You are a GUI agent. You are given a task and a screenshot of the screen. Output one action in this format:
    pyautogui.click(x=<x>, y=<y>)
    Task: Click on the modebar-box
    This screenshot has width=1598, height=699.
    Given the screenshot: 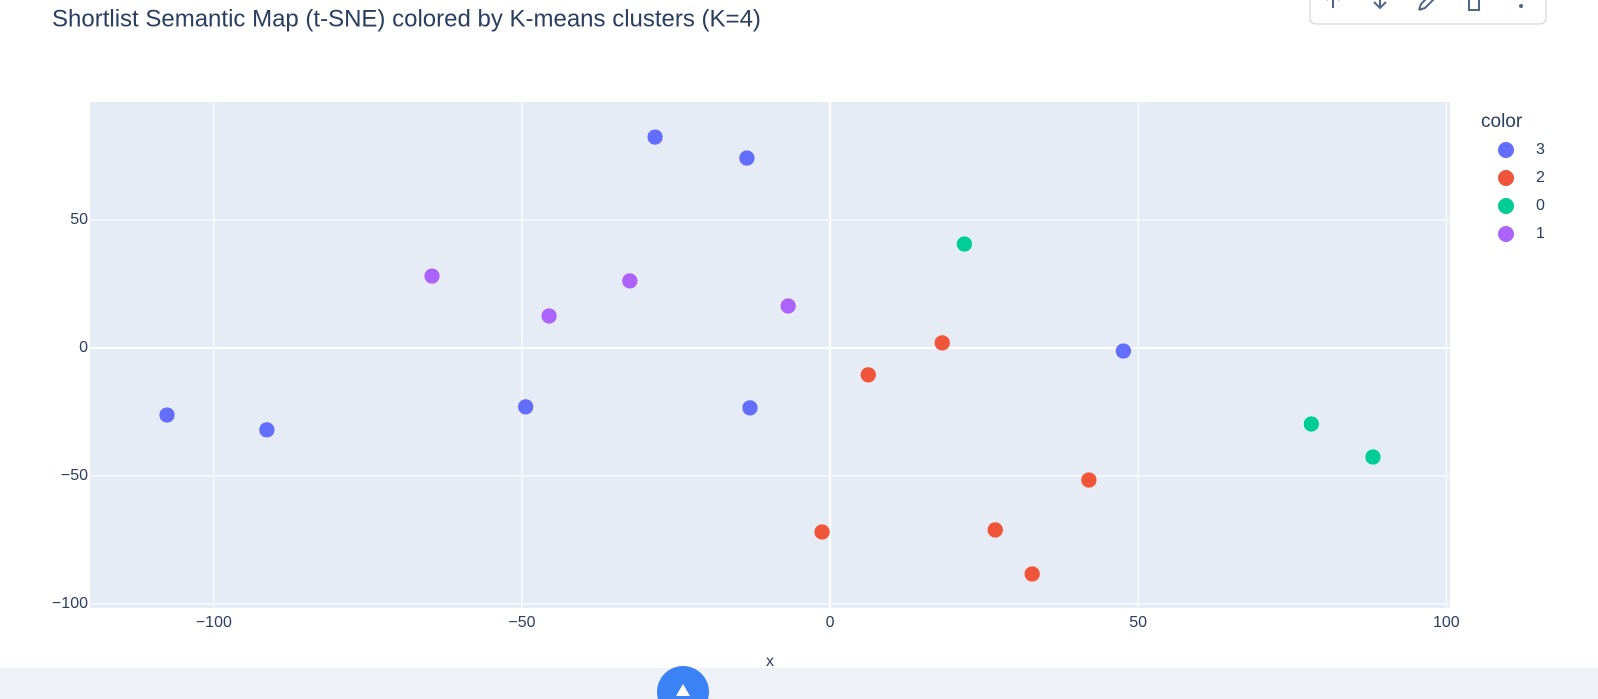 What is the action you would take?
    pyautogui.click(x=1428, y=12)
    